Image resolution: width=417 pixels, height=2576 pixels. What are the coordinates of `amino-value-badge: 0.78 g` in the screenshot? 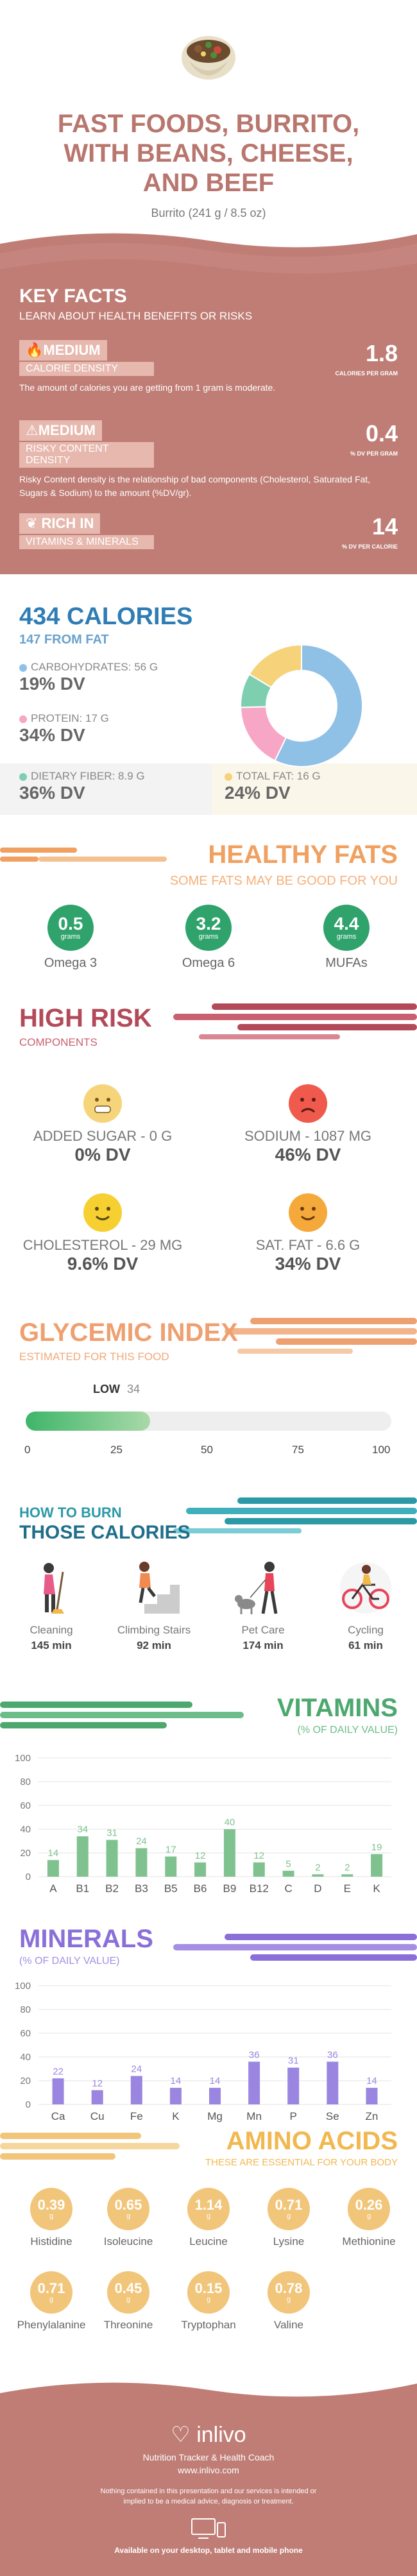 It's located at (289, 2292).